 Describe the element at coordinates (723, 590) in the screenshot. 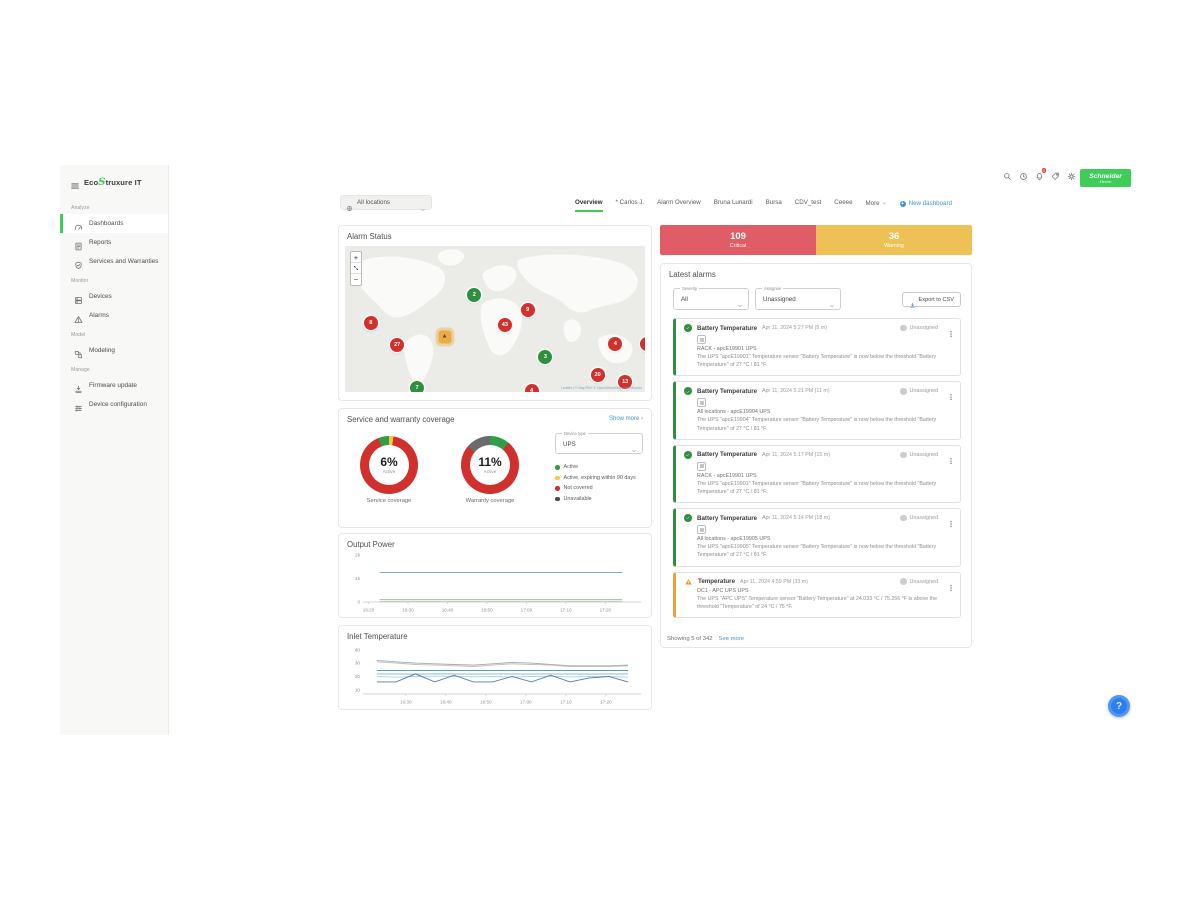

I see `alarm-location: DC1 - APC UPS UPS` at that location.